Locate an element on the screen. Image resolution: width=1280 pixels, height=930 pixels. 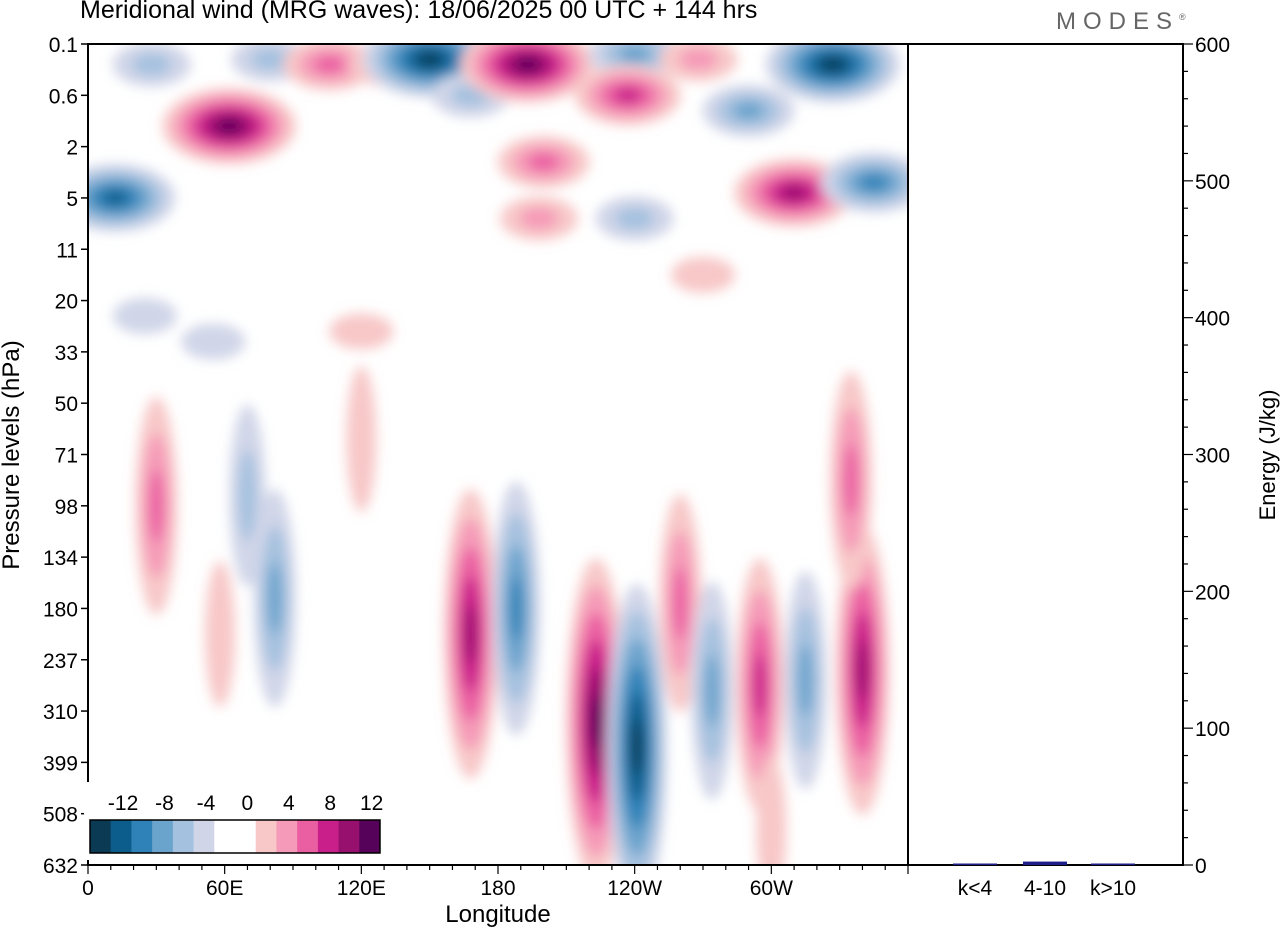
energy-category-label: 4-10 is located at coordinates (1045, 888).